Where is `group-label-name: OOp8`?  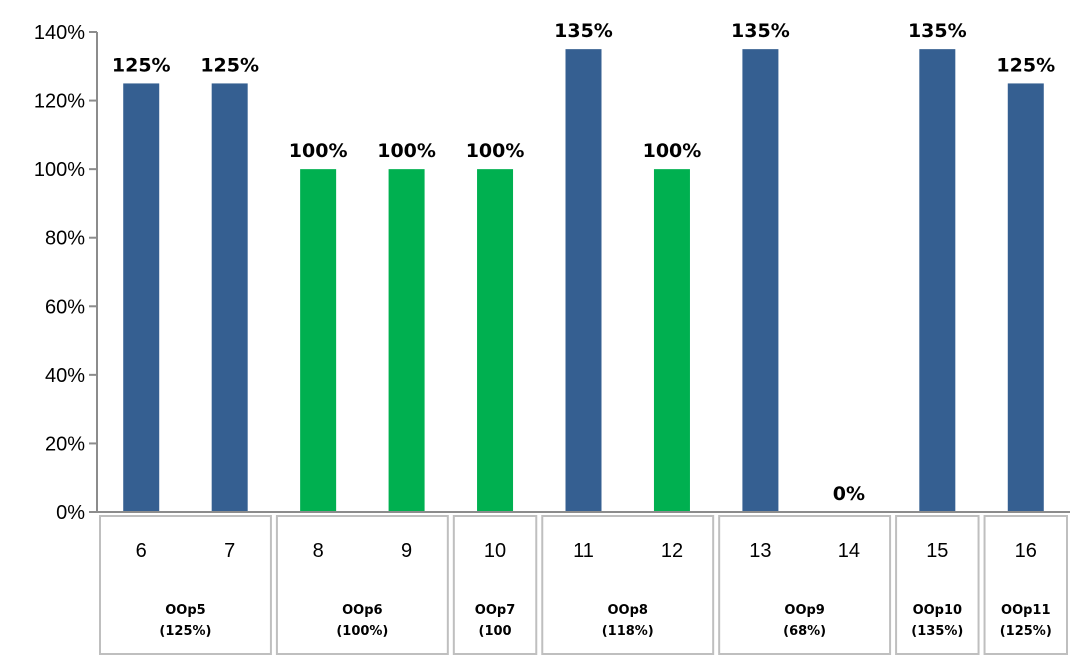 group-label-name: OOp8 is located at coordinates (627, 610).